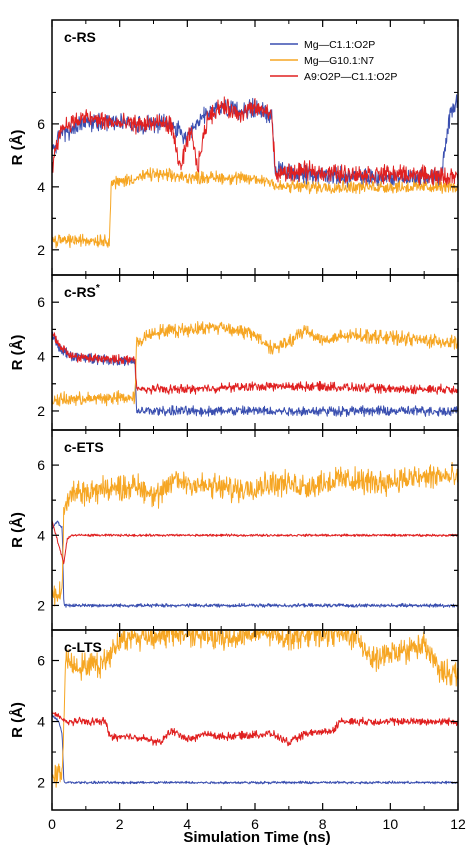 The height and width of the screenshot is (848, 469). I want to click on legend-item-a9-o2p-c1-1-o2p: A9:O2P—C1.1:O2P, so click(333, 77).